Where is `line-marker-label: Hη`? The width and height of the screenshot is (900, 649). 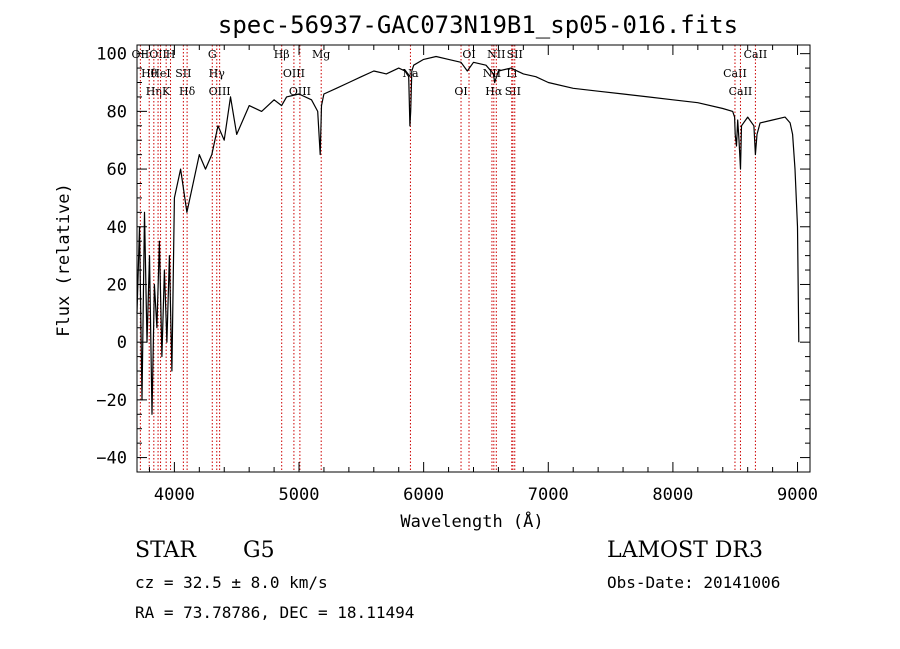 line-marker-label: Hη is located at coordinates (154, 91).